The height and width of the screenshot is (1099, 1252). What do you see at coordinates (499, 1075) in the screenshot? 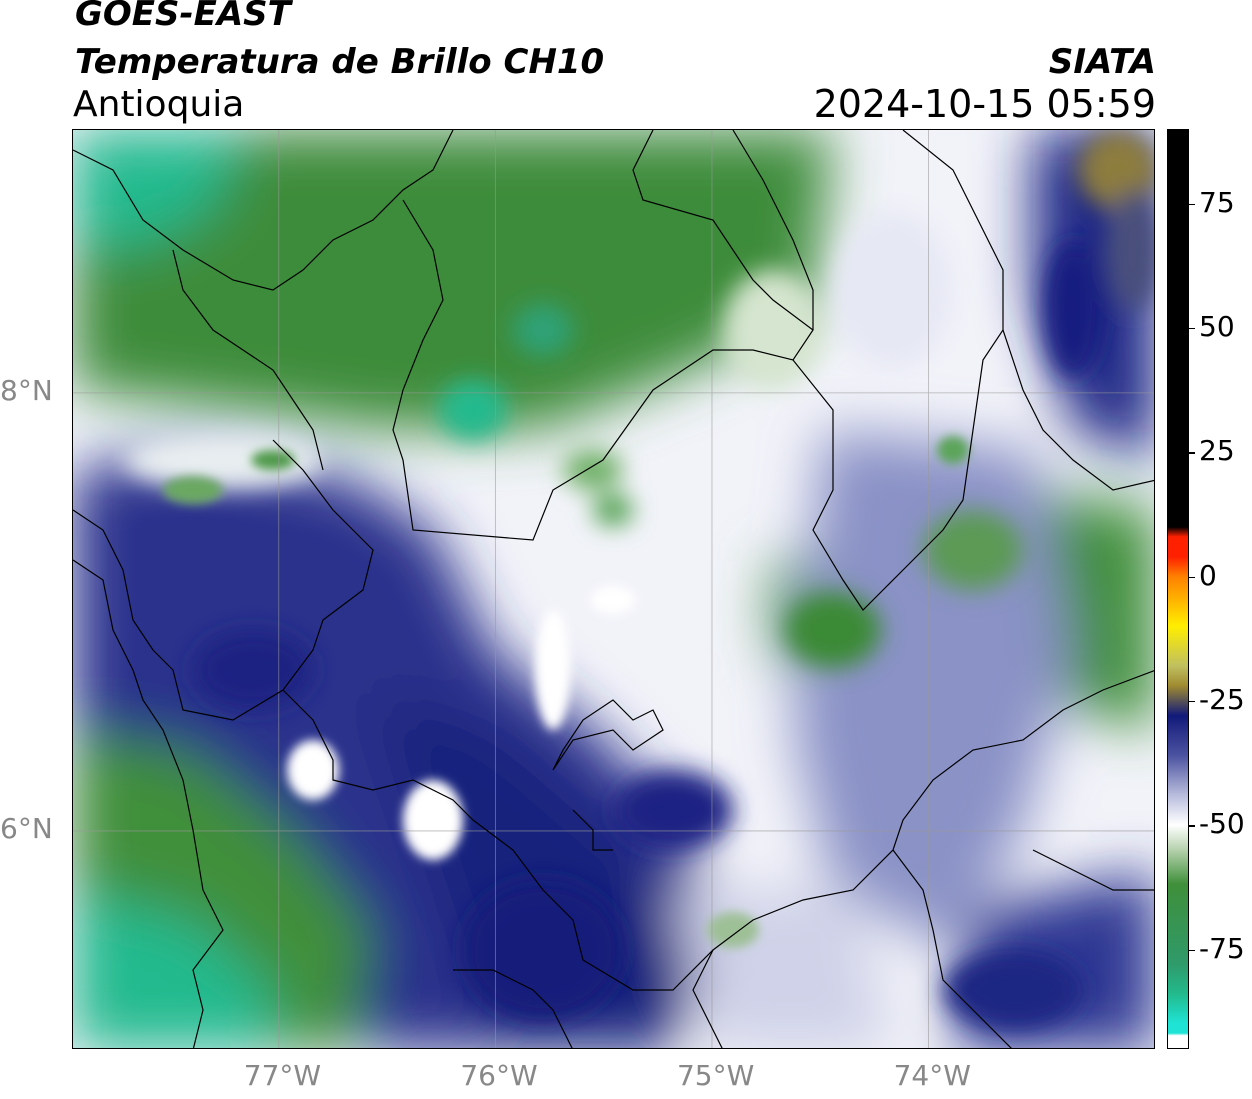
I see `x-tick-label: 76°W` at bounding box center [499, 1075].